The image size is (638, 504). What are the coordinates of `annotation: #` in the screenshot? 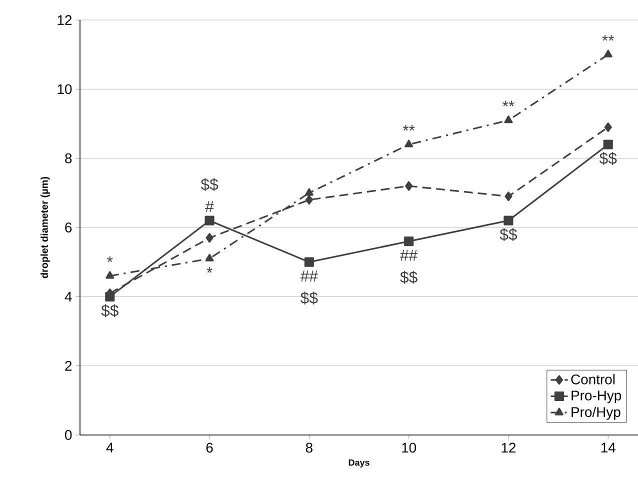 It's located at (209, 206).